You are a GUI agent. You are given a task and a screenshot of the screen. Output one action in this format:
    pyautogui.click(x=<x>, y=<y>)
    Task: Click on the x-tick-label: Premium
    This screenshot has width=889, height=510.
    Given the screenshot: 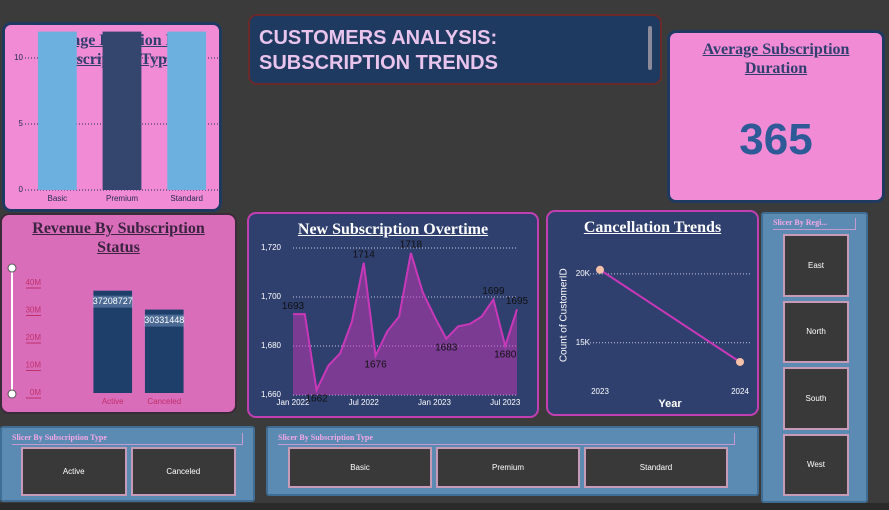 What is the action you would take?
    pyautogui.click(x=122, y=198)
    